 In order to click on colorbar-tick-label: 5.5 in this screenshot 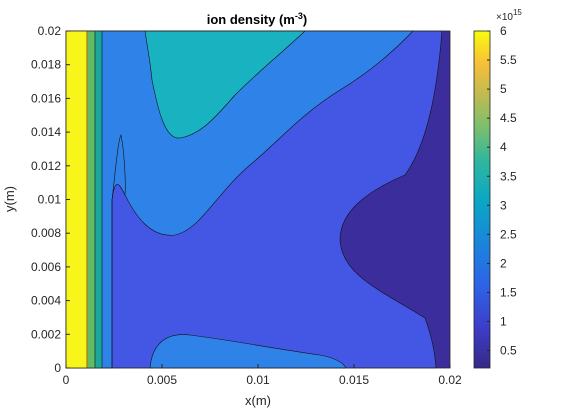, I will do `click(508, 60)`.